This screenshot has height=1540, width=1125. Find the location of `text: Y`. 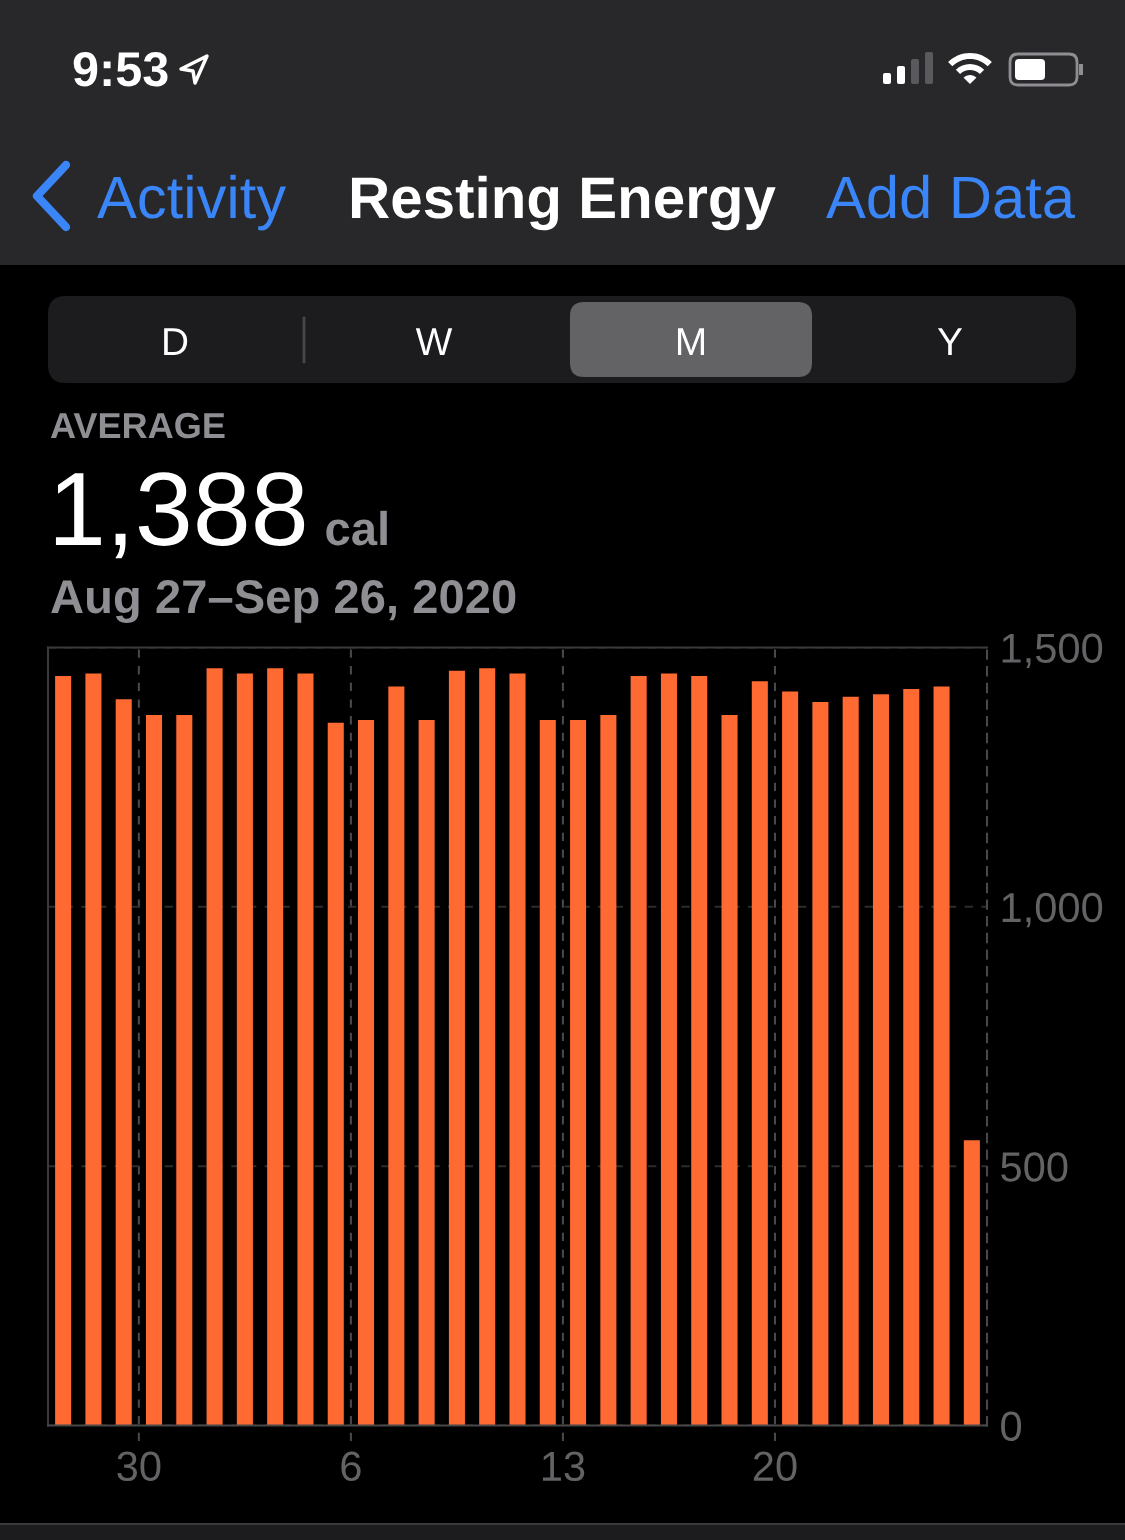

text: Y is located at coordinates (950, 341).